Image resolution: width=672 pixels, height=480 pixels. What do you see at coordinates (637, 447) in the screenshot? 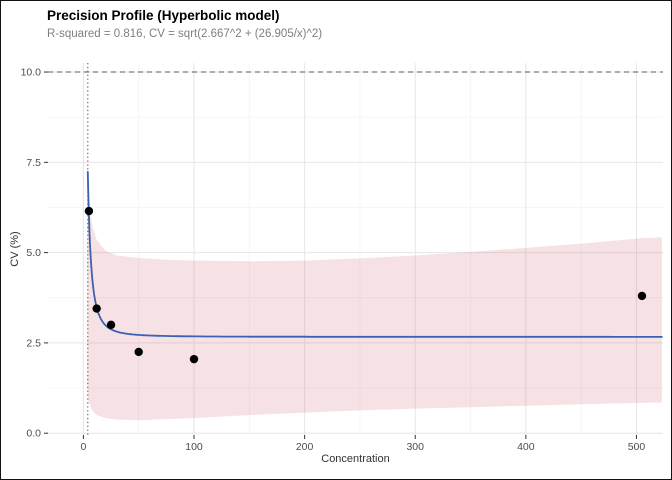
I see `x-tick-label: 500` at bounding box center [637, 447].